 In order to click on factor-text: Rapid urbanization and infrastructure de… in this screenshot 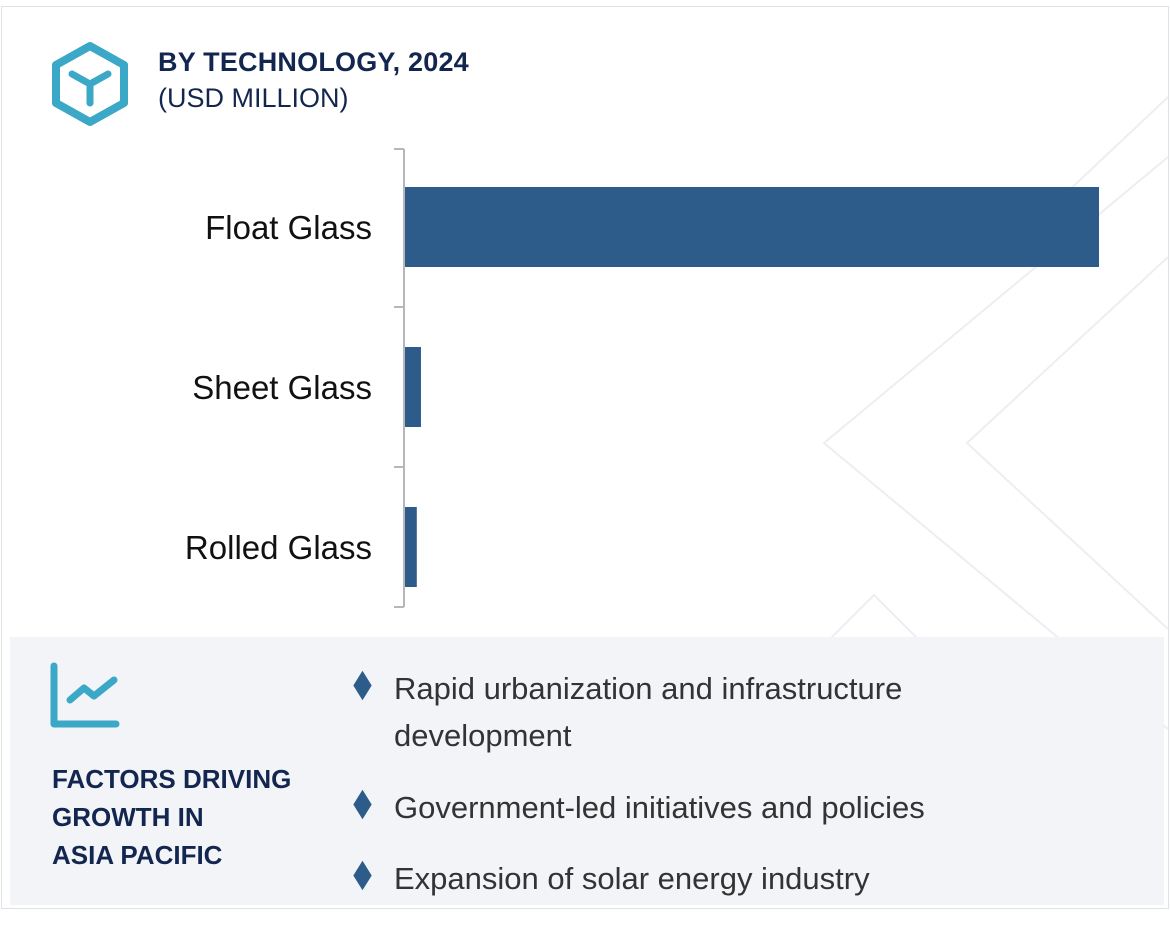, I will do `click(648, 712)`.